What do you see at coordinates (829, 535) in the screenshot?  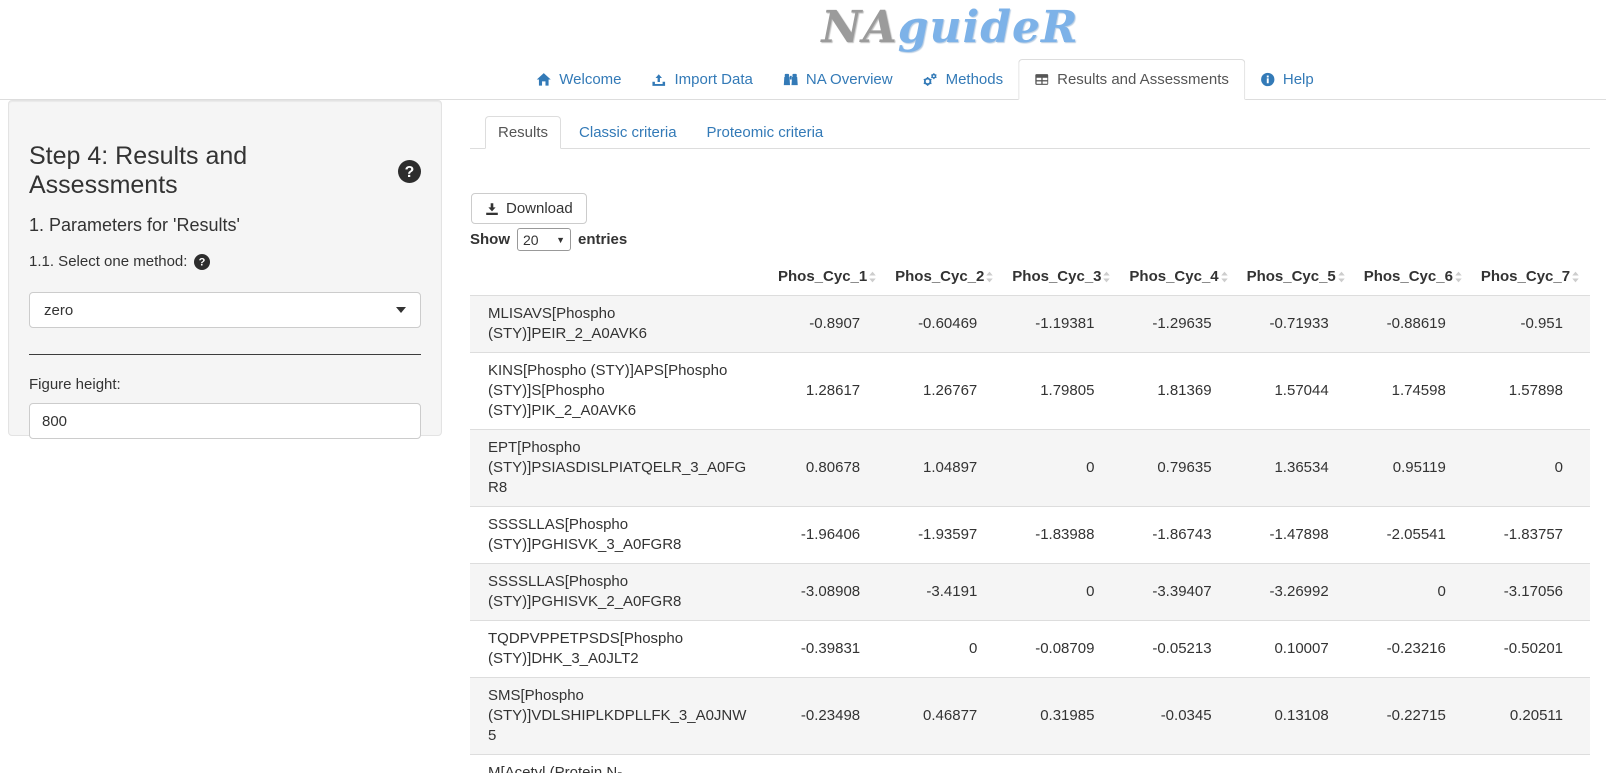 I see `value-cell: -1.96406` at bounding box center [829, 535].